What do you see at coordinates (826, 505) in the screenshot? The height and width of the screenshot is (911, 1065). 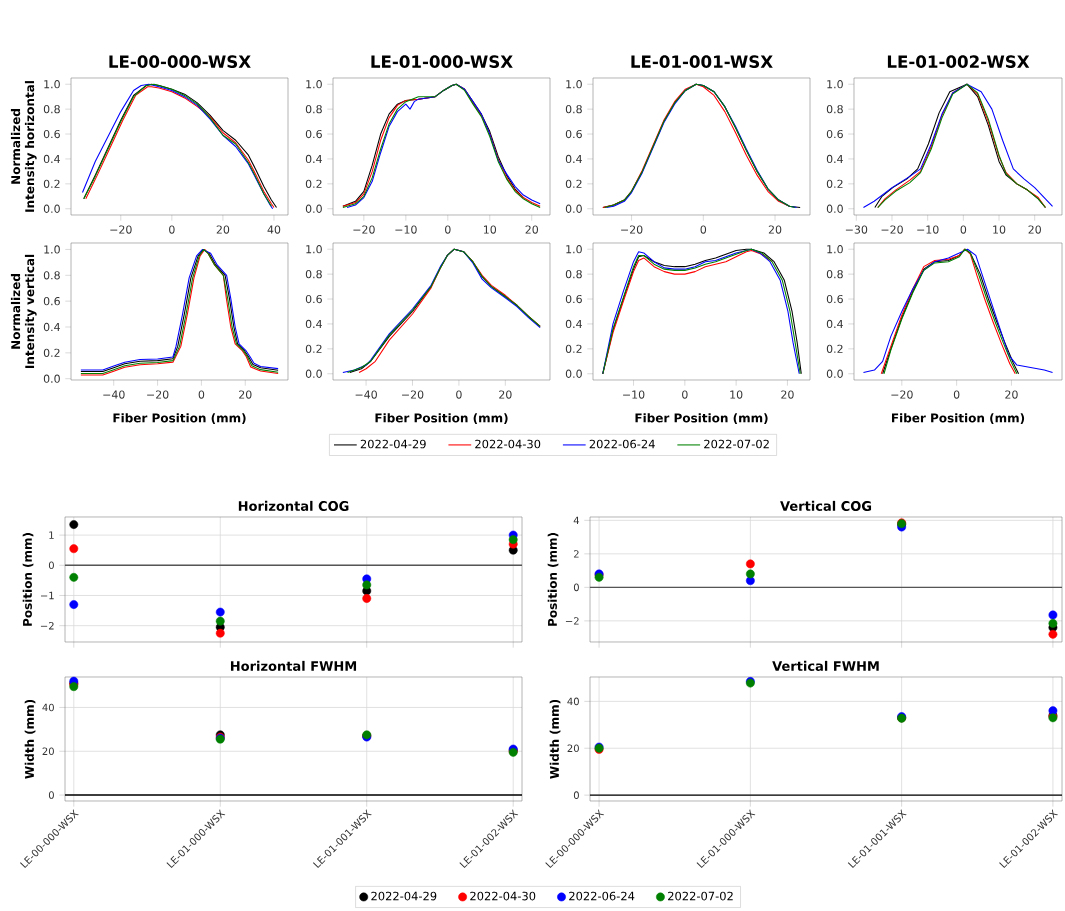 I see `chart-title: Vertical COG` at bounding box center [826, 505].